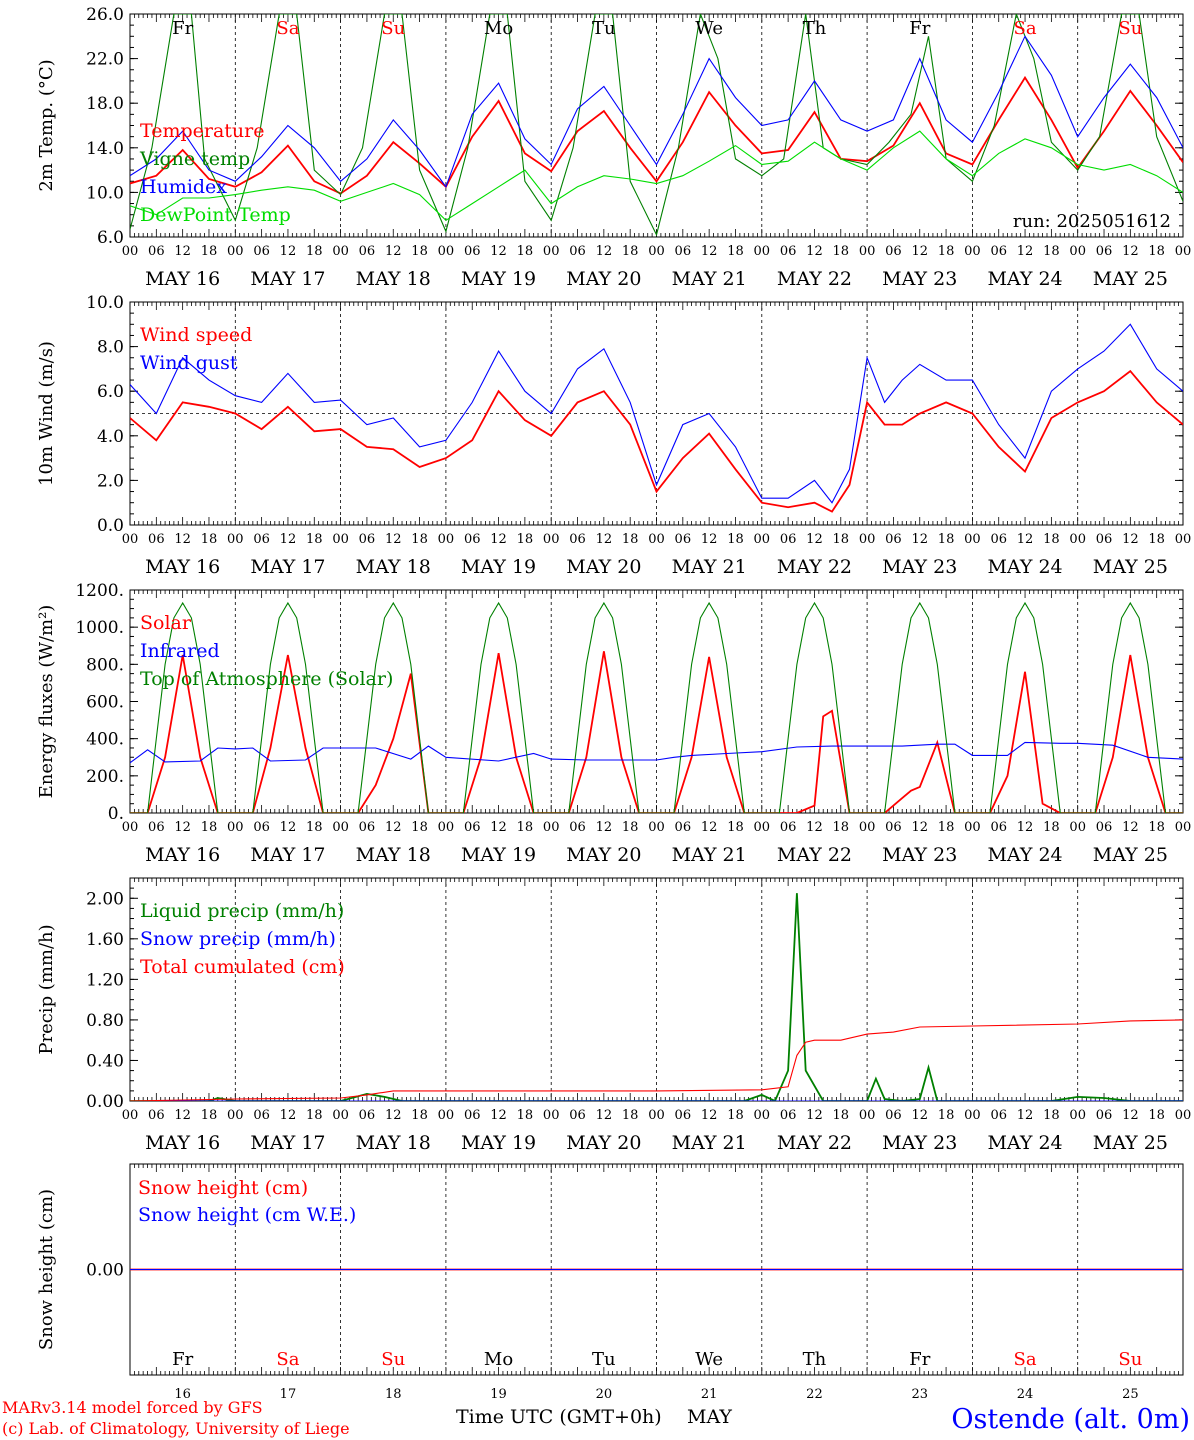 Image resolution: width=1194 pixels, height=1440 pixels. Describe the element at coordinates (242, 967) in the screenshot. I see `legend-entry: Total cumulated (cm)` at that location.